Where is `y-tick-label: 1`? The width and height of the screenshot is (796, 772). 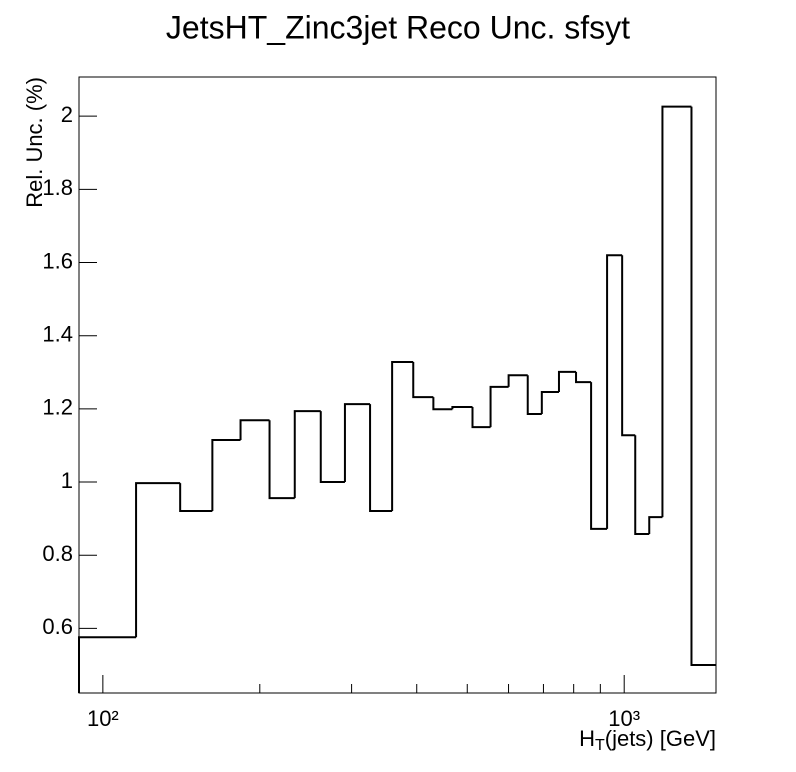
y-tick-label: 1 is located at coordinates (67, 480).